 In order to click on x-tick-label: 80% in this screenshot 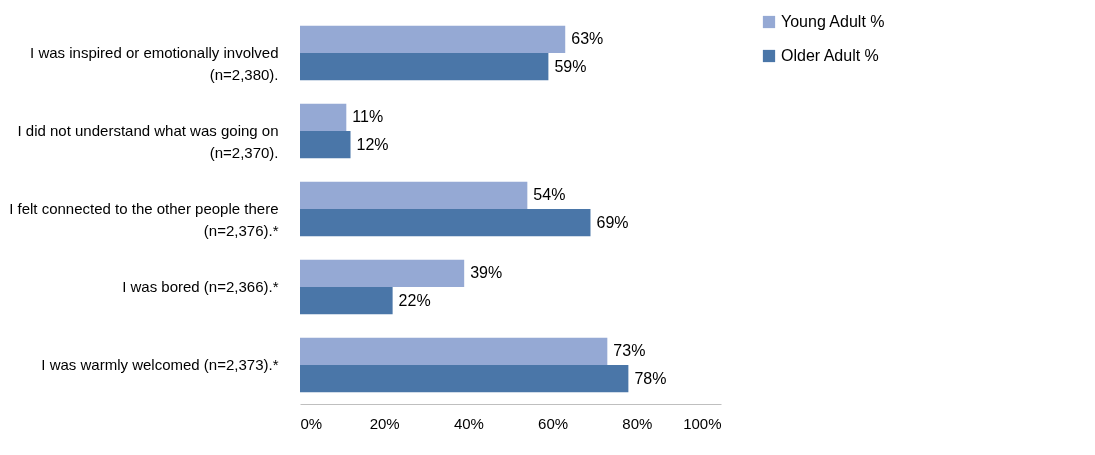, I will do `click(637, 423)`.